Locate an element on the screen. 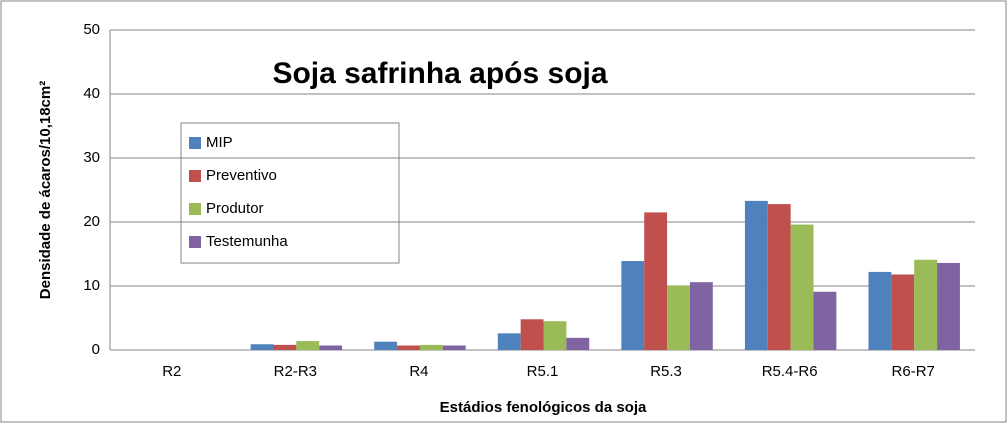  y-tick-label: 30 is located at coordinates (91, 157).